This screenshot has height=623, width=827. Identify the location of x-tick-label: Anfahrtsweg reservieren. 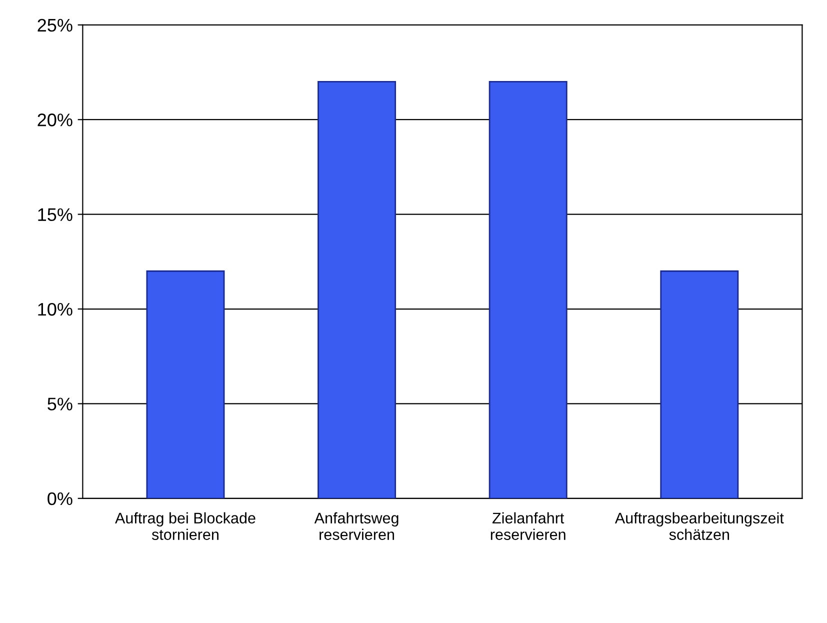
(356, 526).